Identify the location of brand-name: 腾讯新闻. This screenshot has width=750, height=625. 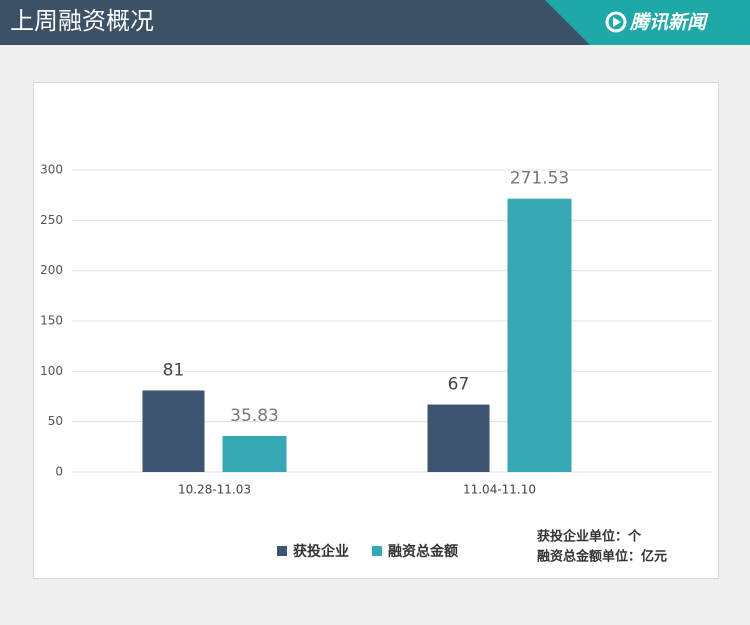
(669, 23).